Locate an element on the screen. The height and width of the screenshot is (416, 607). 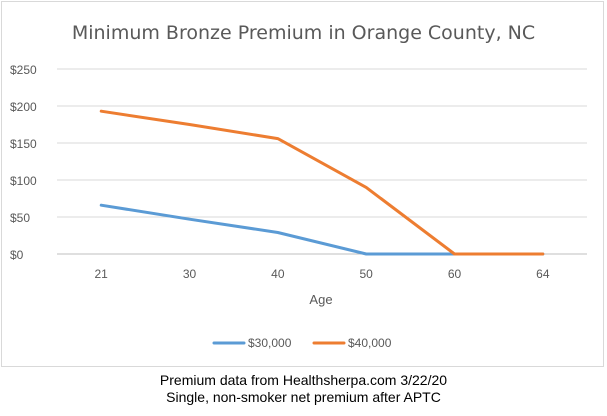
y-tick-label: $0 is located at coordinates (17, 255).